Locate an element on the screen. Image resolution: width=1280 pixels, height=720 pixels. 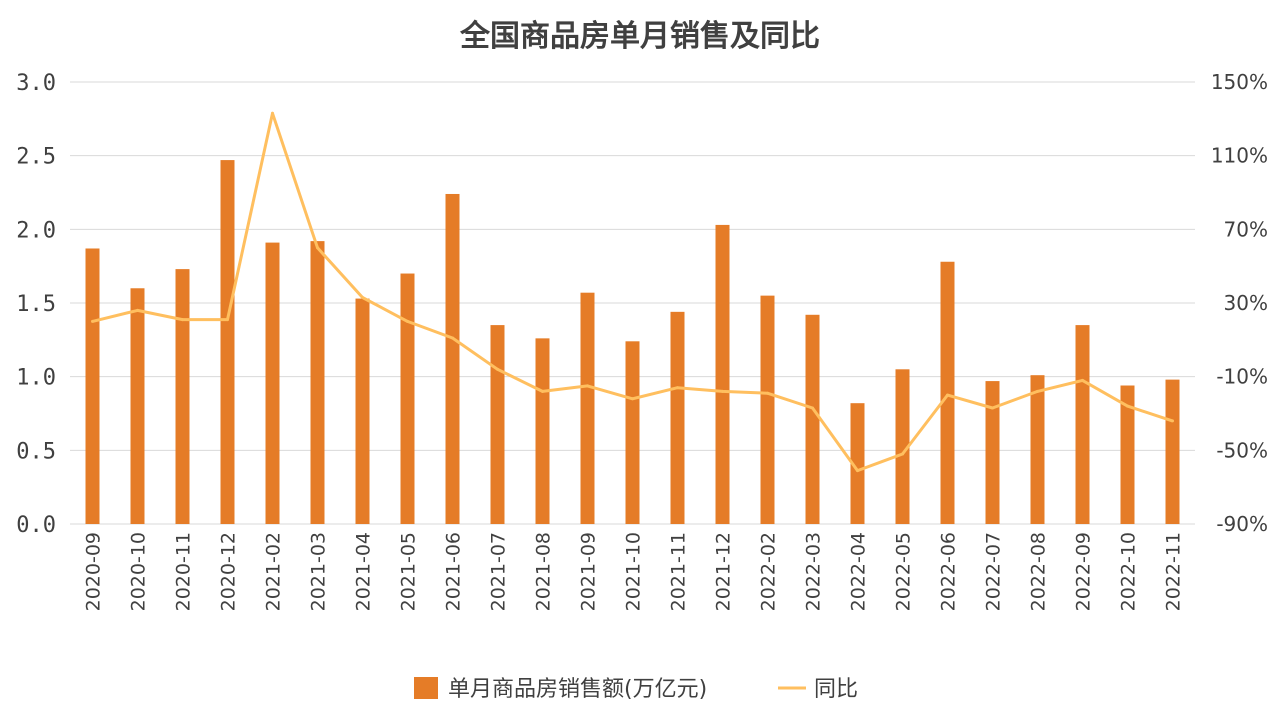
left-tick-label: 3.0 is located at coordinates (36, 83).